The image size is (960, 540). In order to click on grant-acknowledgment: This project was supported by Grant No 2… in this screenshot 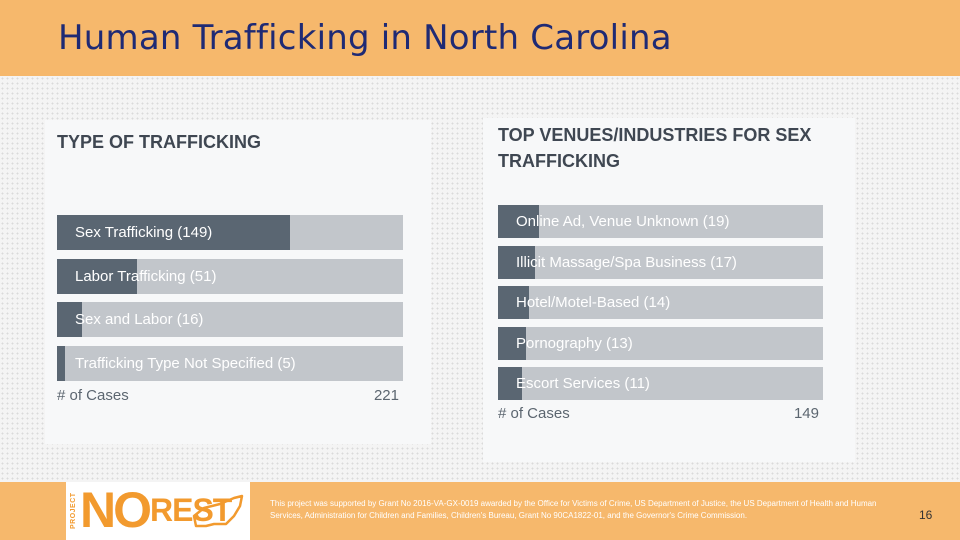, I will do `click(573, 509)`.